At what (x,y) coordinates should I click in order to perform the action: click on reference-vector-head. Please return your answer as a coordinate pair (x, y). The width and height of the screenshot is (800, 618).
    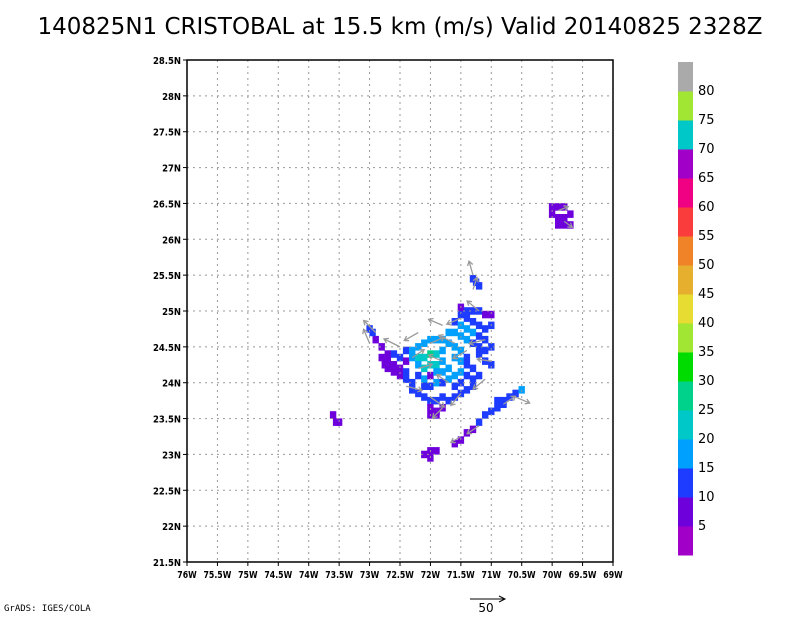
    Looking at the image, I should click on (502, 599).